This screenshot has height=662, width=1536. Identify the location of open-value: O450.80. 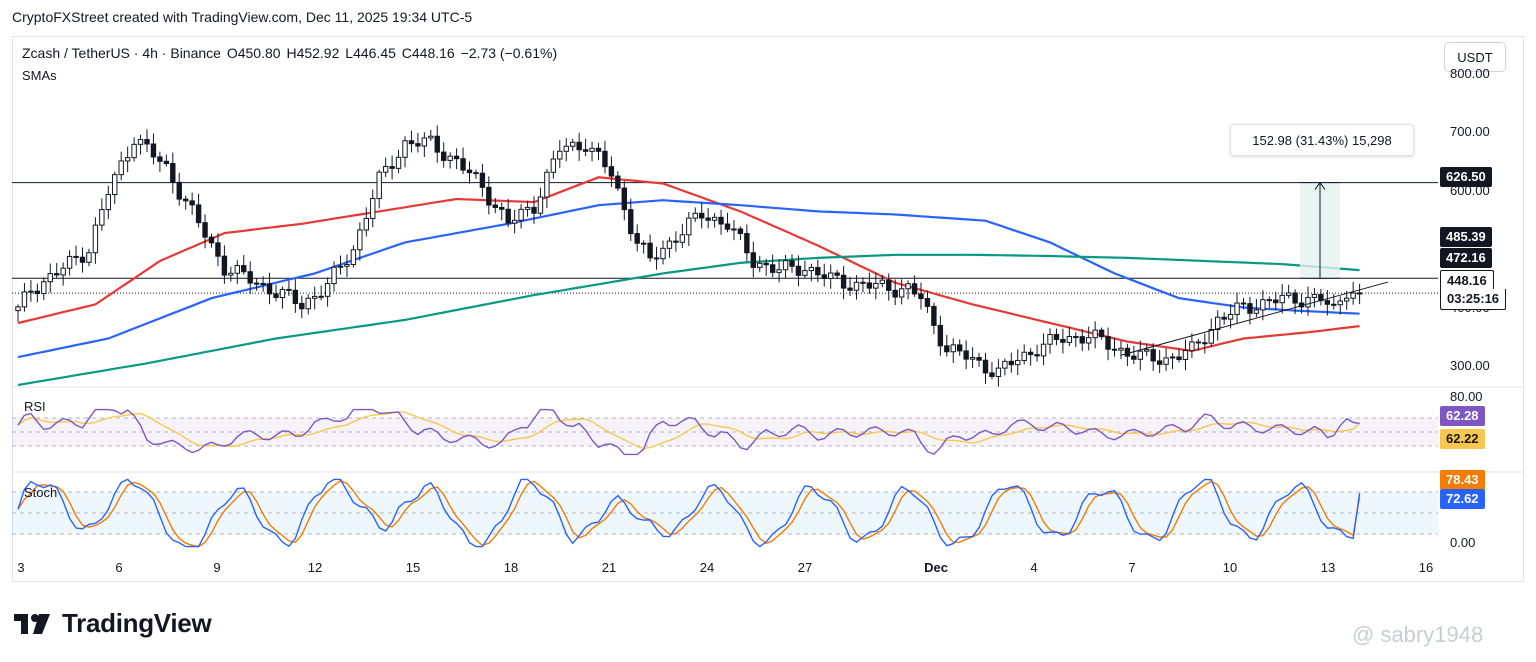
(253, 53).